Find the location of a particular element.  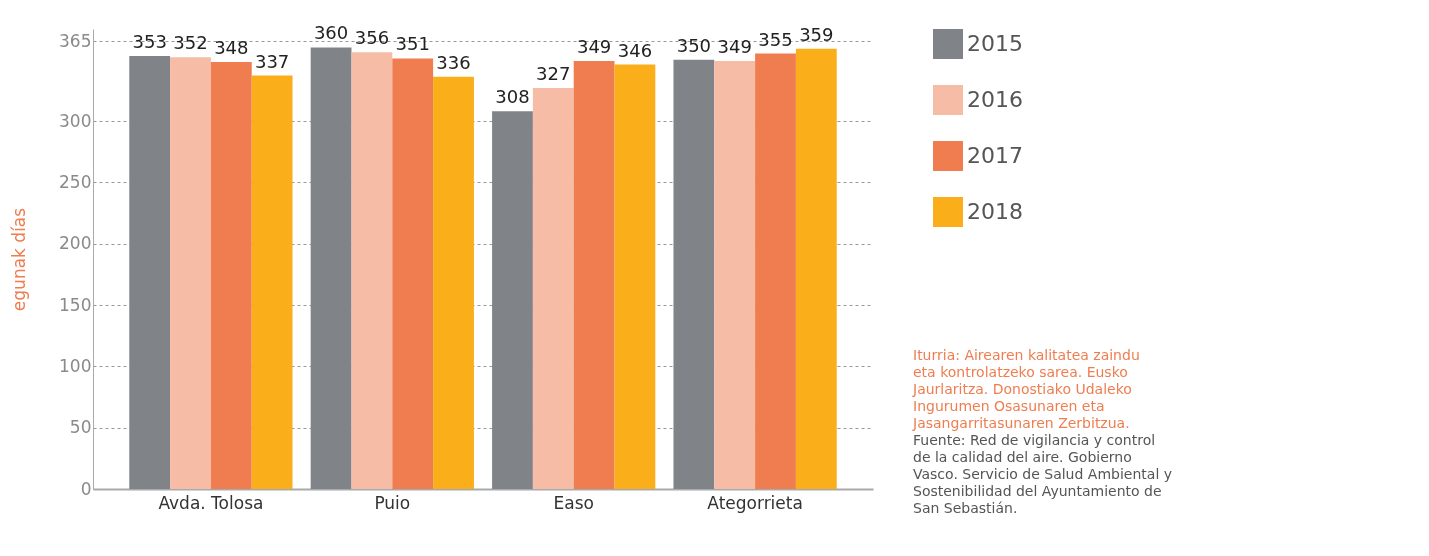

source-note: Fuente: Red de vigilancia y control de la calidad del aire. Gobierno Vasco. Servicio de Salud Ambiental y Sostenibilidad del Ayuntamiento de San Sebastián. is located at coordinates (1042, 474).